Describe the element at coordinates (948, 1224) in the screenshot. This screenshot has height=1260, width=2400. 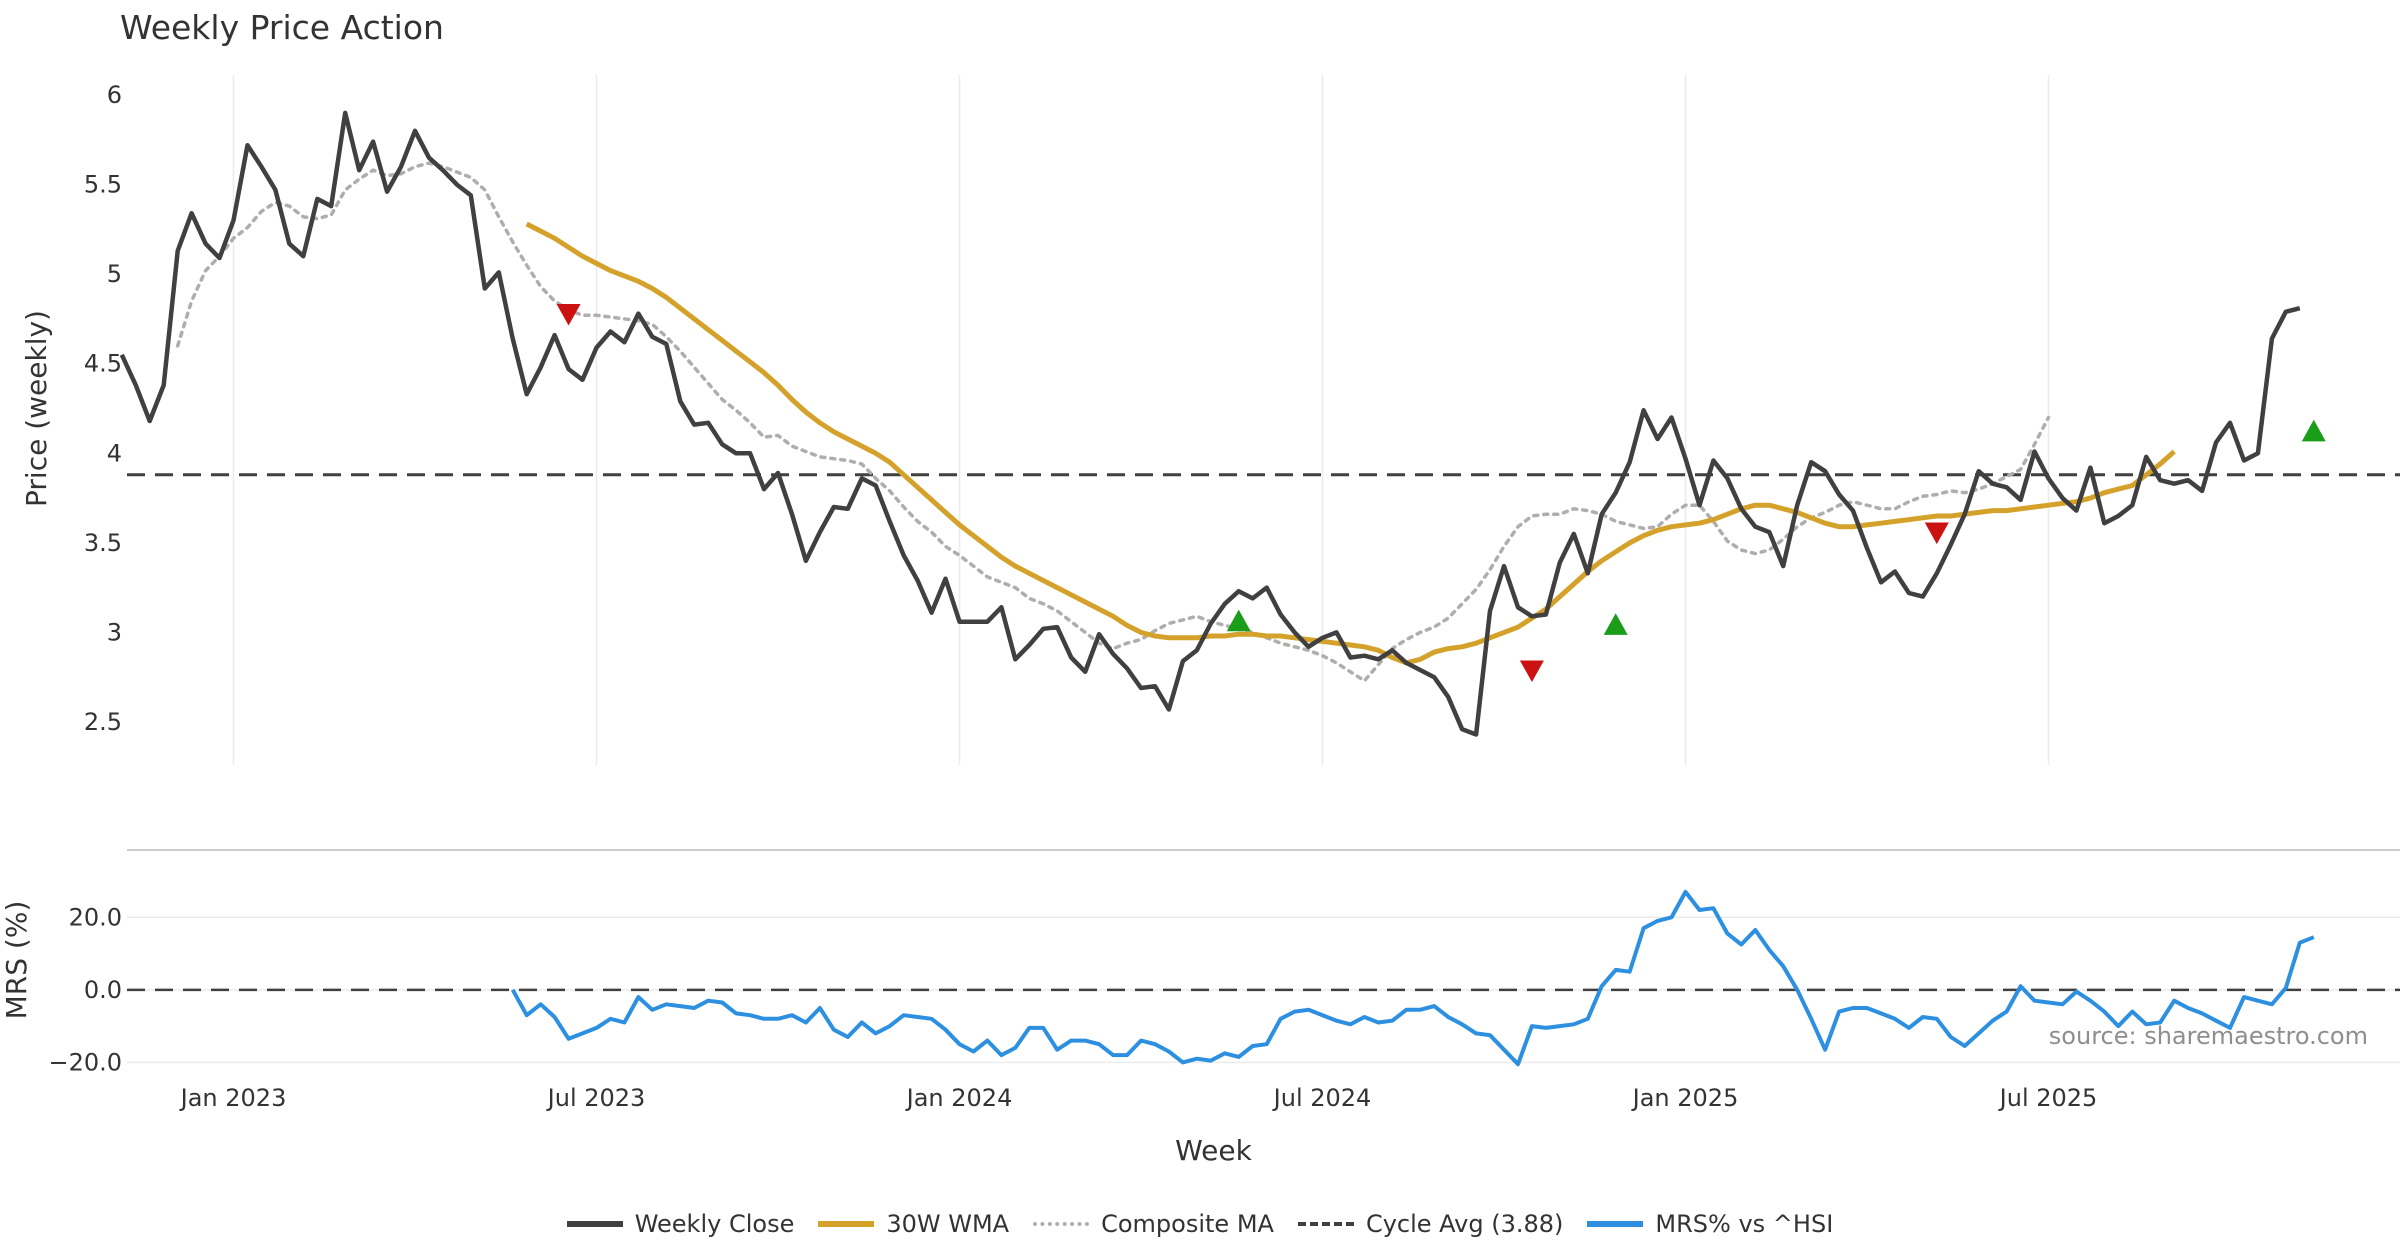
I see `legend-label: 30W WMA` at that location.